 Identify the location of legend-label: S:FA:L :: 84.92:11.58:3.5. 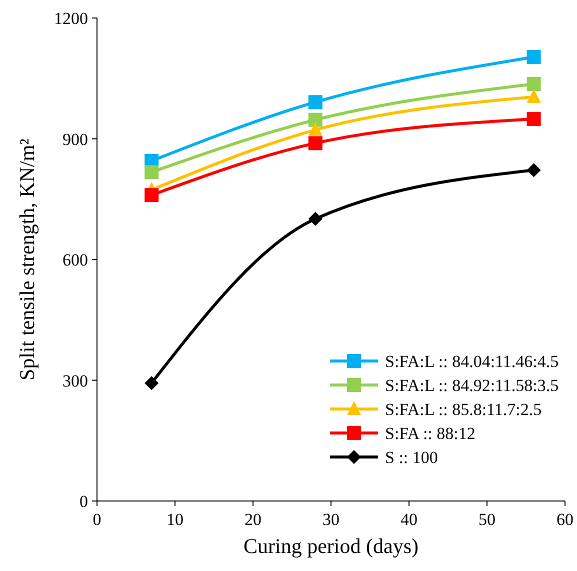
(472, 385).